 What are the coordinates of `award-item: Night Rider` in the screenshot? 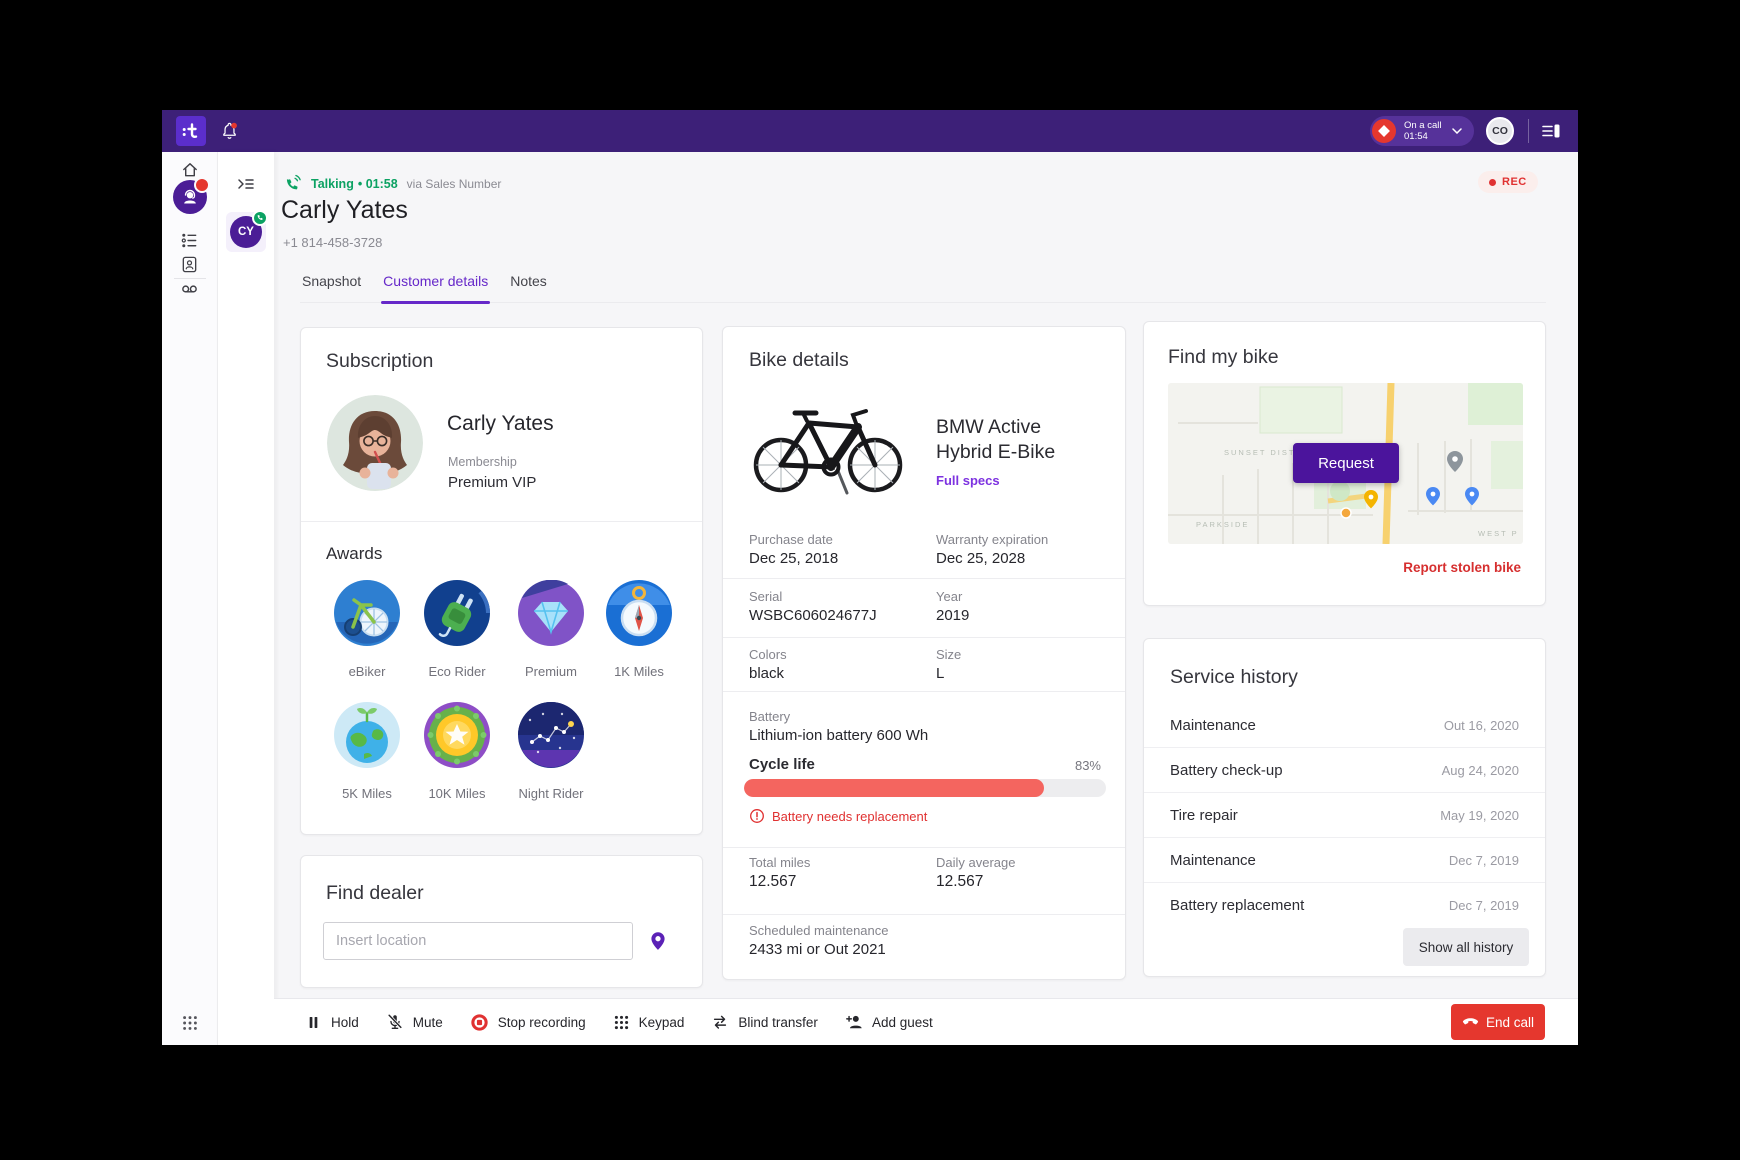 It's located at (551, 751).